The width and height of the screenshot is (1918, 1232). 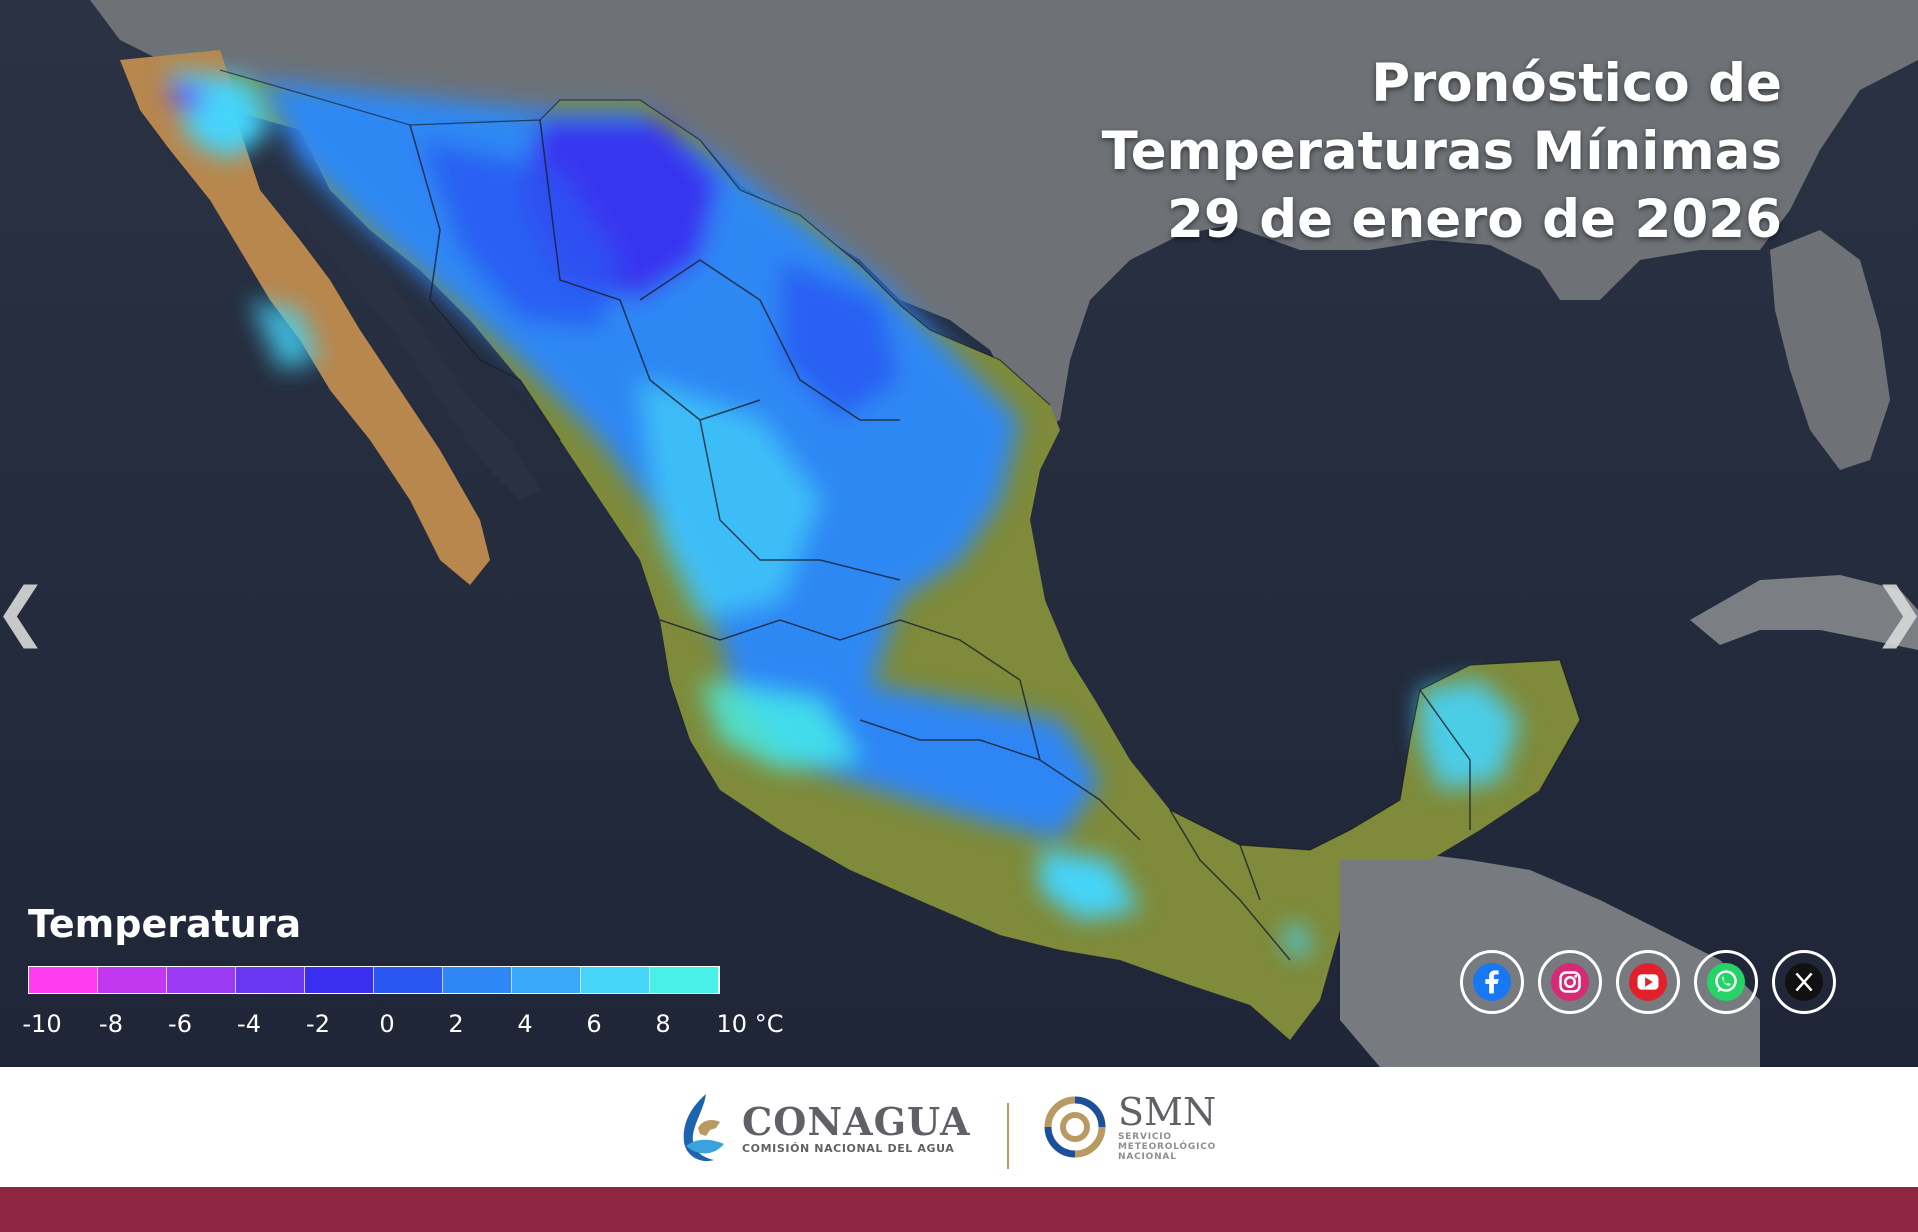 What do you see at coordinates (1895, 612) in the screenshot?
I see `next-arrow-icon: ❯` at bounding box center [1895, 612].